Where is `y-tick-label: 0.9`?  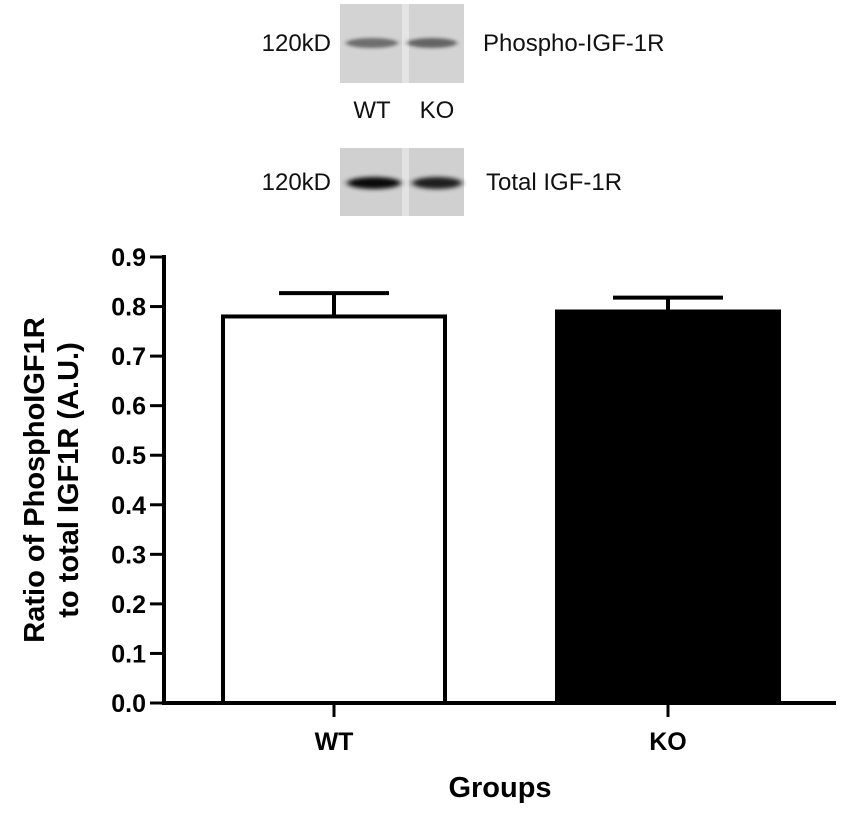
y-tick-label: 0.9 is located at coordinates (128, 258).